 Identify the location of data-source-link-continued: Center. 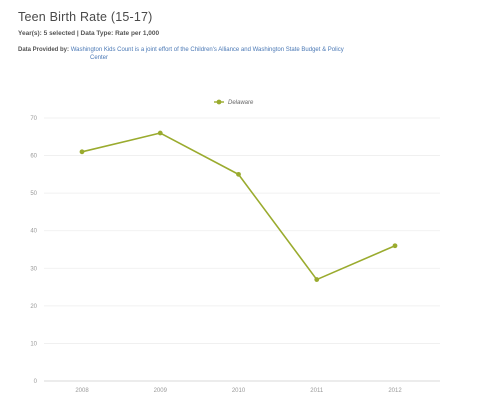
(99, 58).